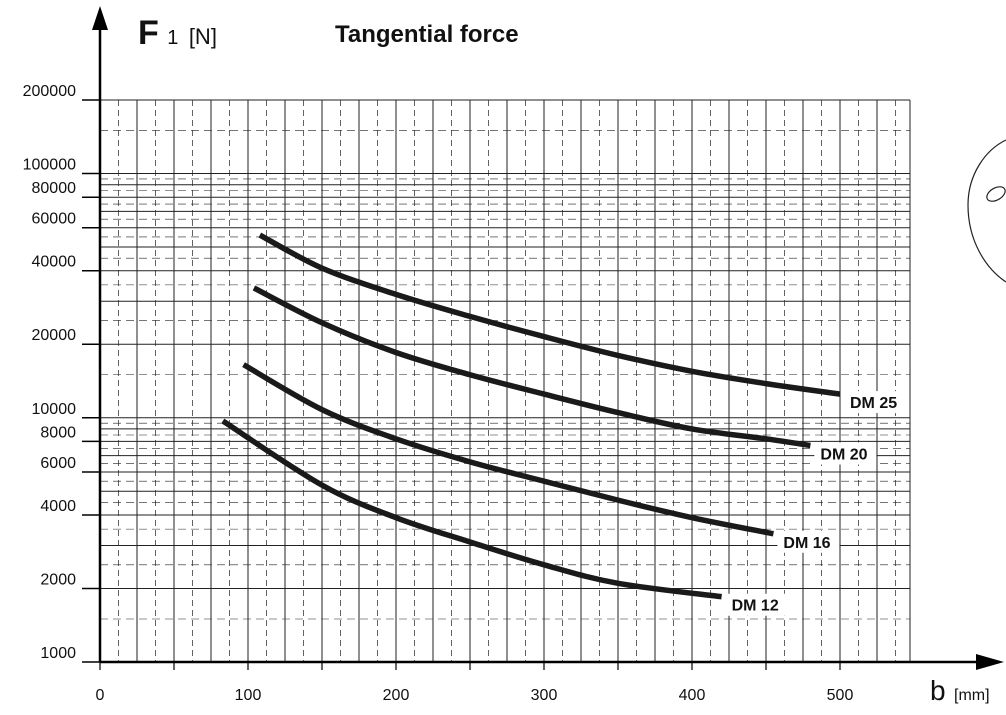  Describe the element at coordinates (49, 165) in the screenshot. I see `y-tick-label: 100000` at that location.